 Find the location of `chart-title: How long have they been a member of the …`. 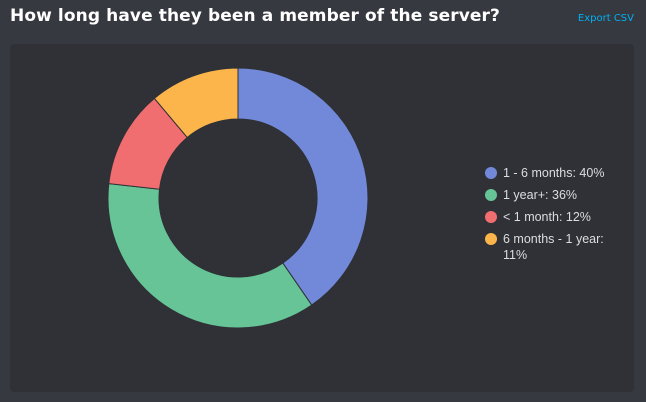

chart-title: How long have they been a member of the … is located at coordinates (255, 16).